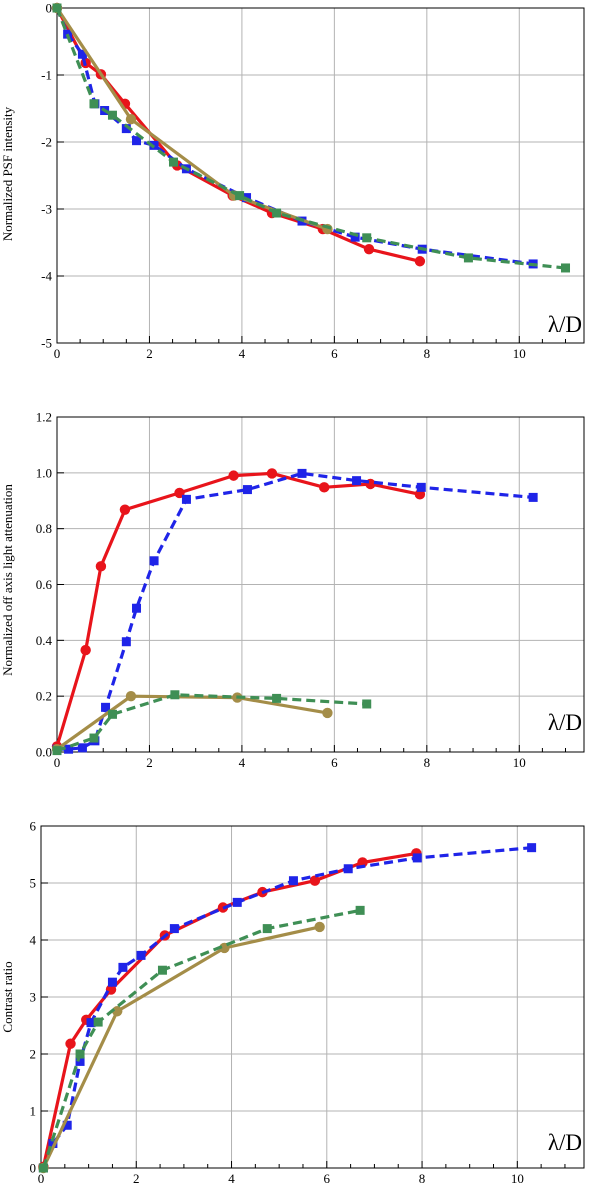  Describe the element at coordinates (334, 353) in the screenshot. I see `psf-intensity-x-tick-label: 6` at that location.